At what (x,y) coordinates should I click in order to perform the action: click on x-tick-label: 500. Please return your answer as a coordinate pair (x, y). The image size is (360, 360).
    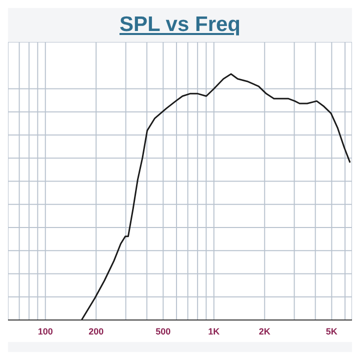
    Looking at the image, I should click on (163, 331).